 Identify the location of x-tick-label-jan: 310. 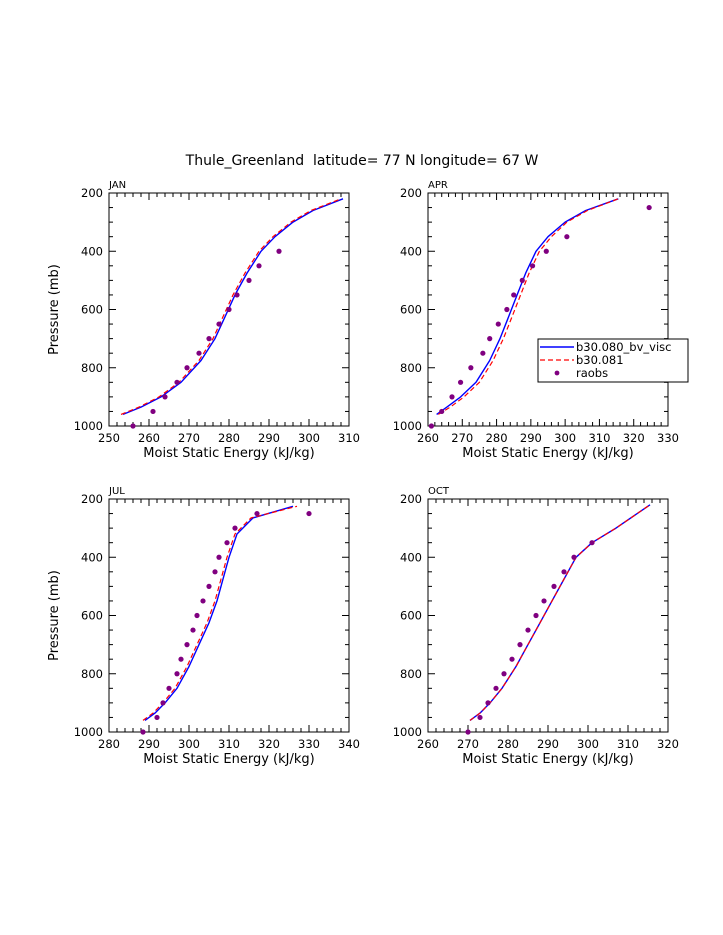
(349, 438).